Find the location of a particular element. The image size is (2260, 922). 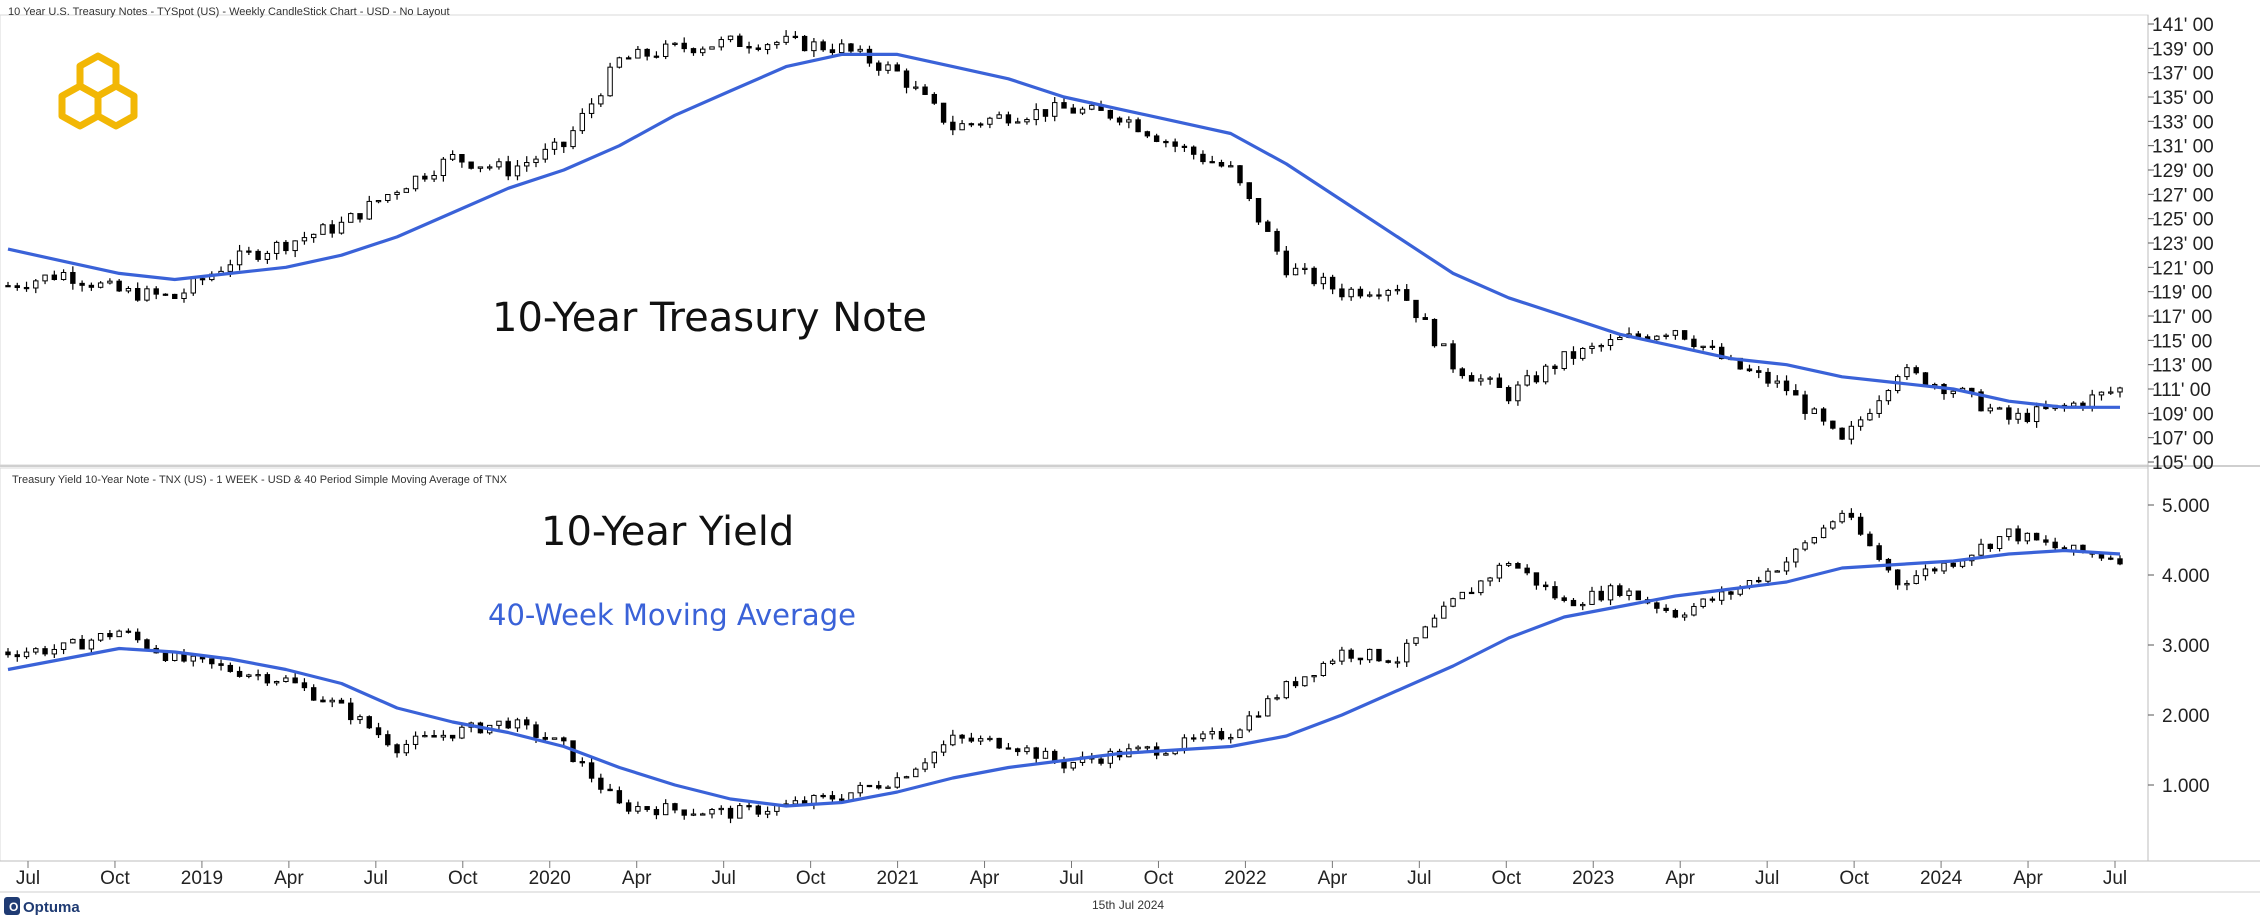

x-tick-label: Oct is located at coordinates (1159, 878).